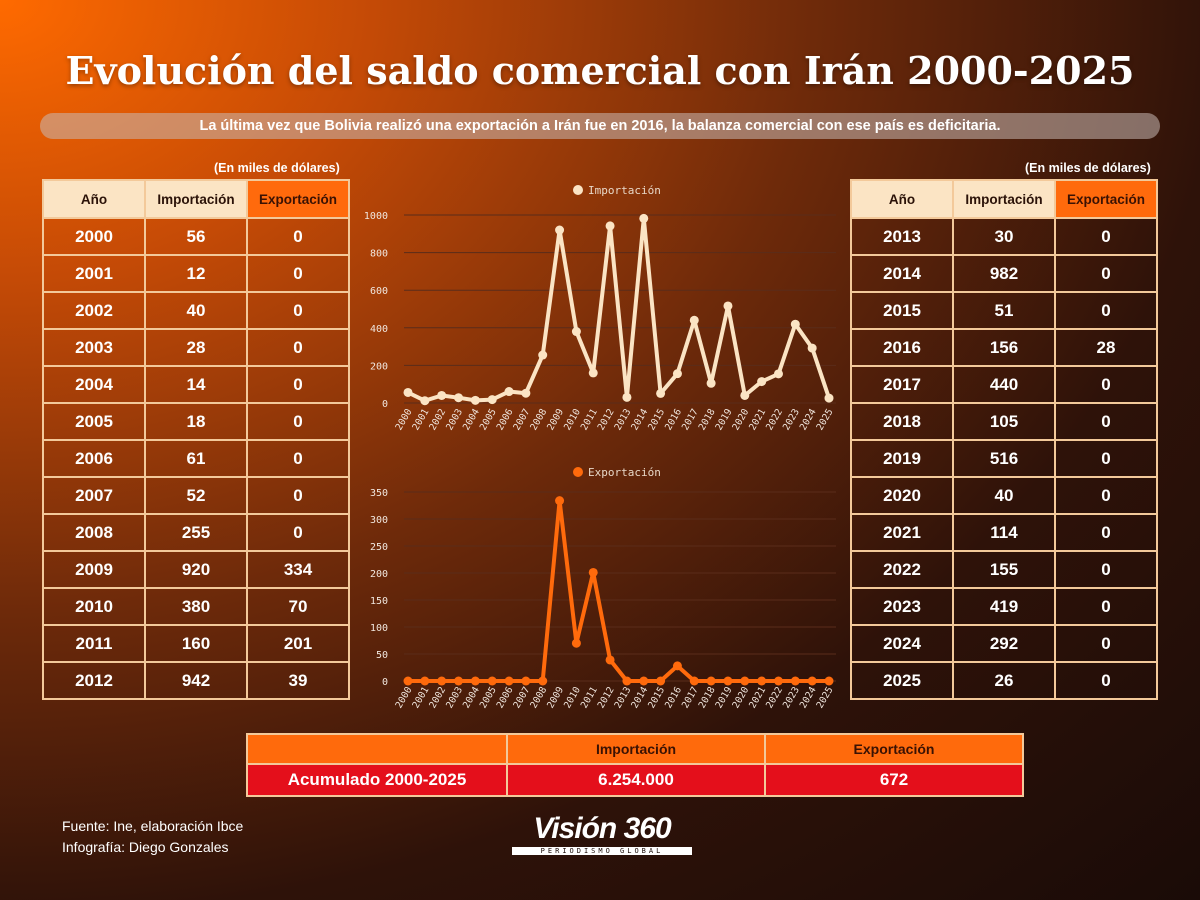  What do you see at coordinates (94, 199) in the screenshot?
I see `header-year: Año` at bounding box center [94, 199].